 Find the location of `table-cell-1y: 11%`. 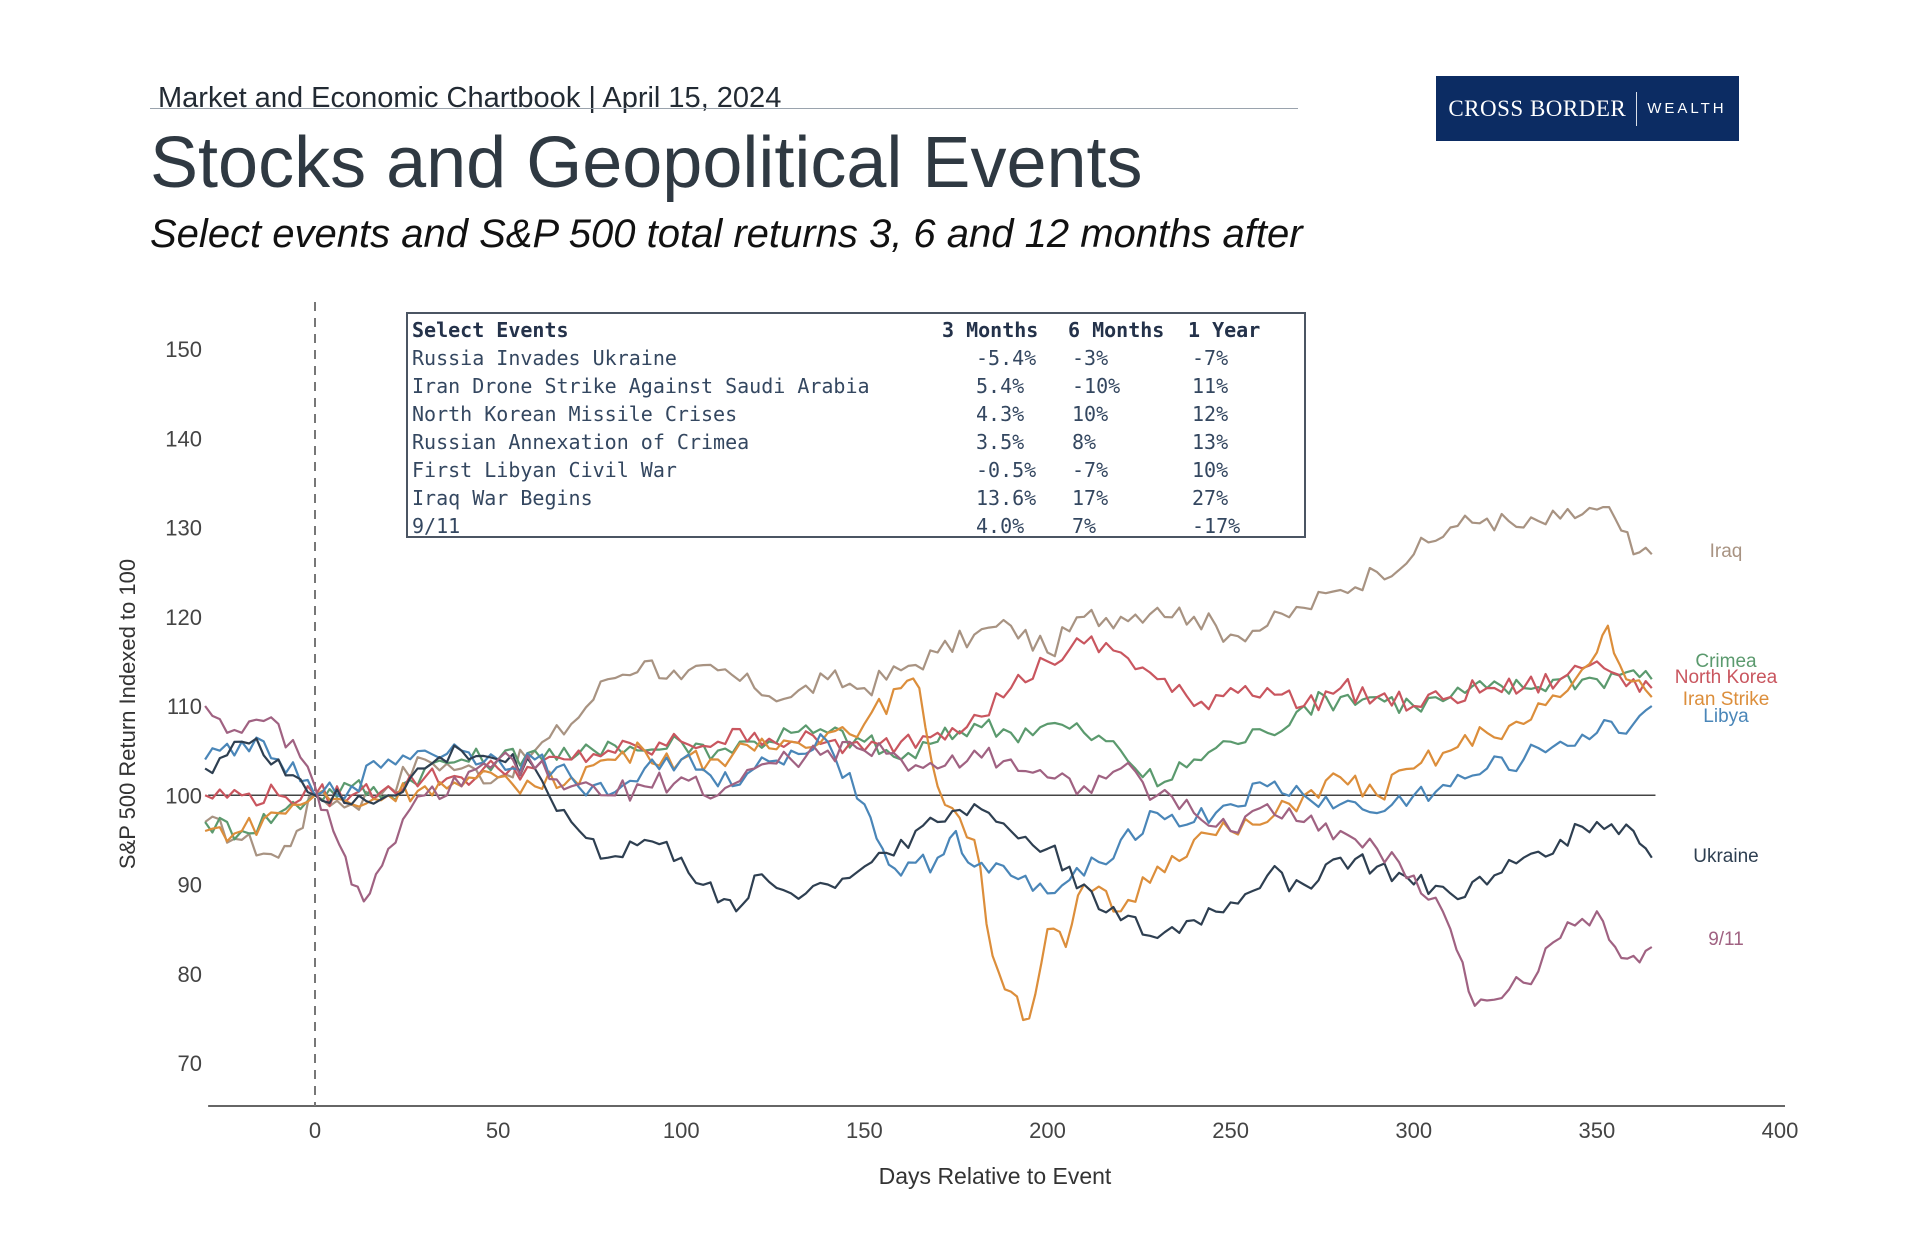

table-cell-1y: 11% is located at coordinates (1210, 386).